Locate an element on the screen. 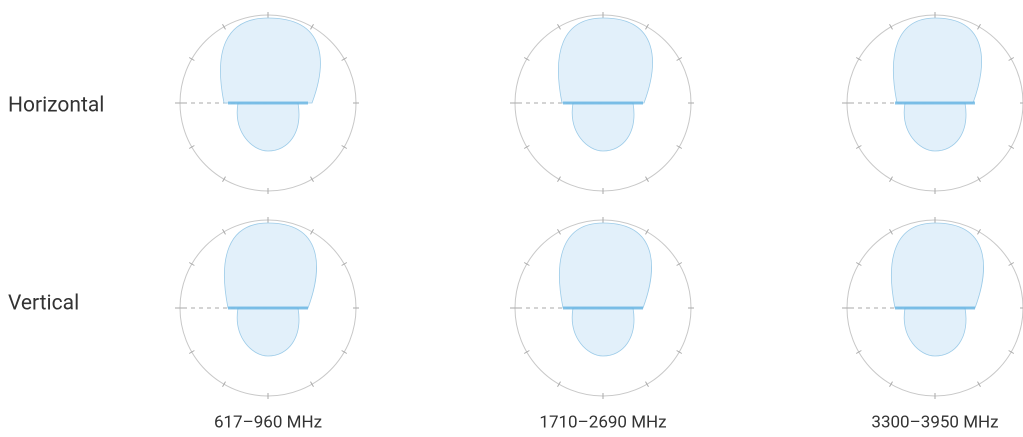 The height and width of the screenshot is (437, 1023). row-label: Vertical is located at coordinates (43, 304).